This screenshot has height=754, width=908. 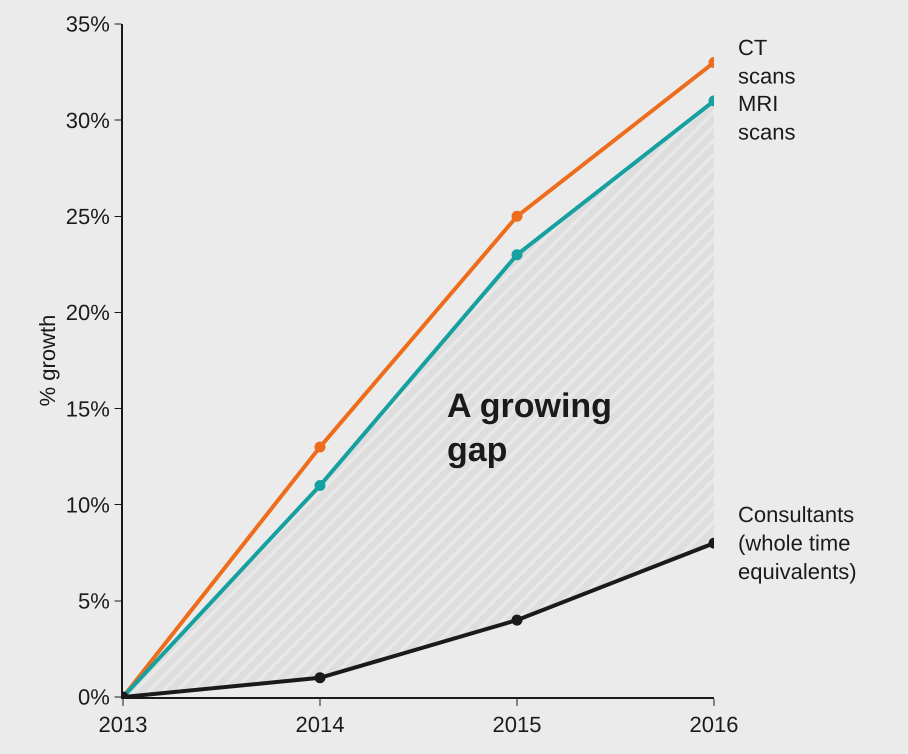 What do you see at coordinates (88, 120) in the screenshot?
I see `y-tick-label: 30%` at bounding box center [88, 120].